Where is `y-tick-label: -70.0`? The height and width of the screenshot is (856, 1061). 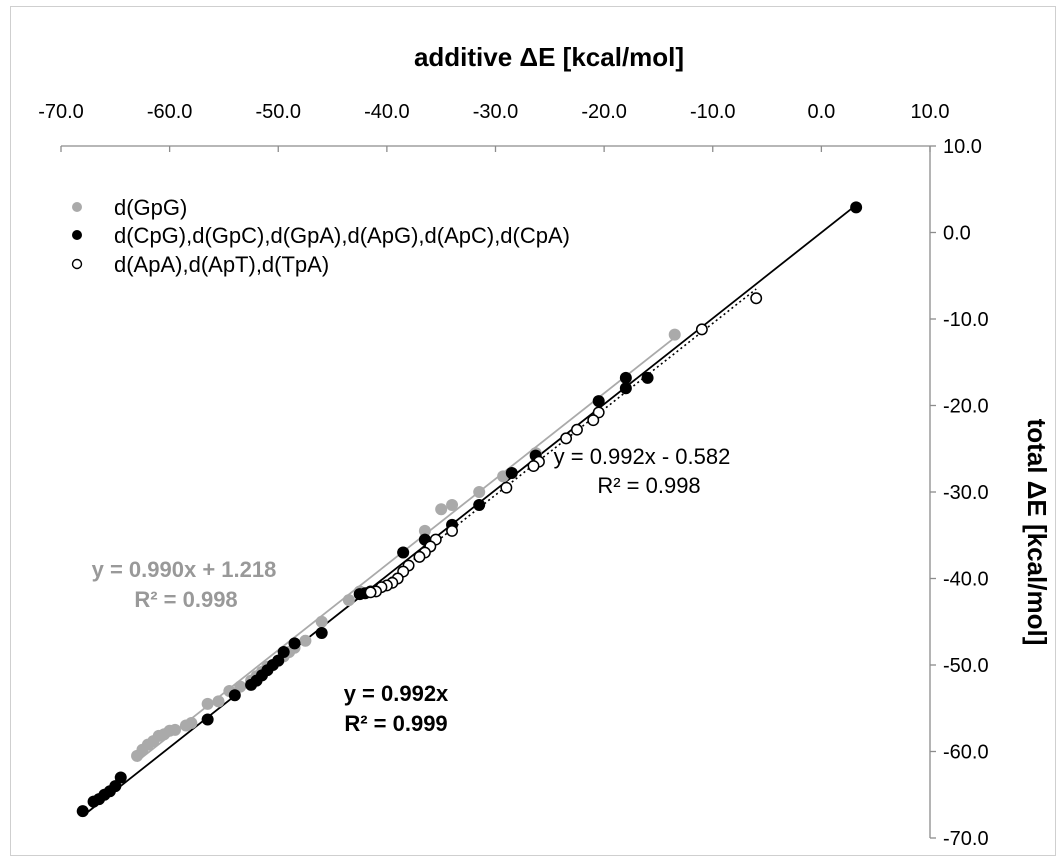 y-tick-label: -70.0 is located at coordinates (966, 839).